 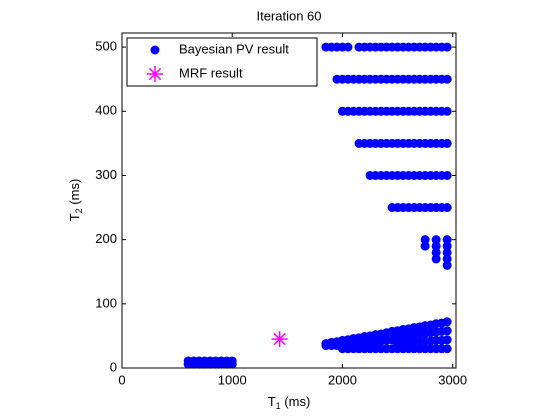 What do you see at coordinates (288, 15) in the screenshot?
I see `chart-title: Iteration 60` at bounding box center [288, 15].